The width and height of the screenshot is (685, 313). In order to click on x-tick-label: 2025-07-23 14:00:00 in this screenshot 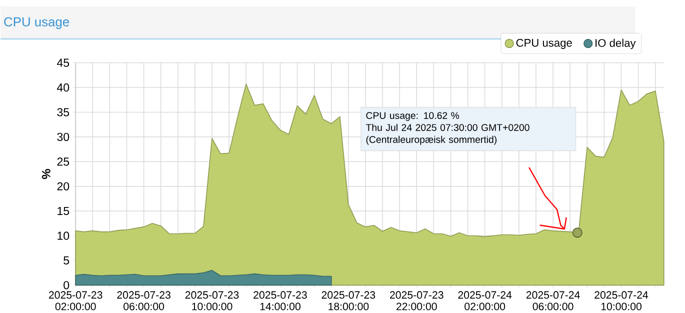, I will do `click(280, 300)`.